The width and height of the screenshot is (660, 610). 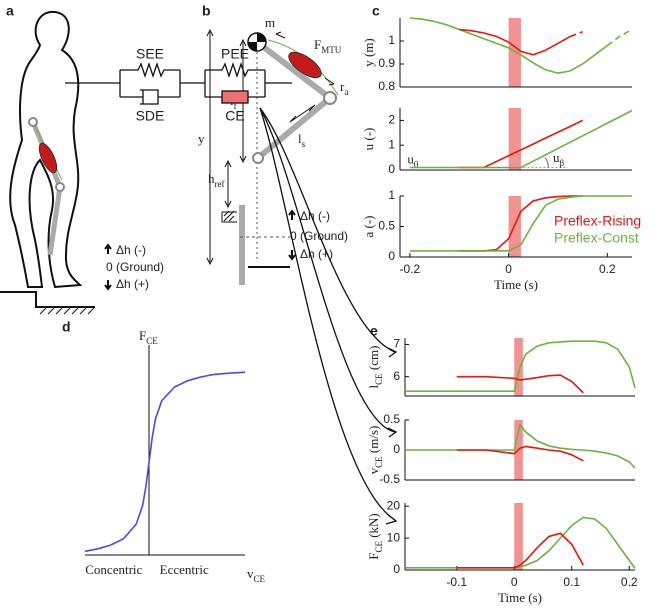 What do you see at coordinates (131, 250) in the screenshot?
I see `height-label: Δh (-)` at bounding box center [131, 250].